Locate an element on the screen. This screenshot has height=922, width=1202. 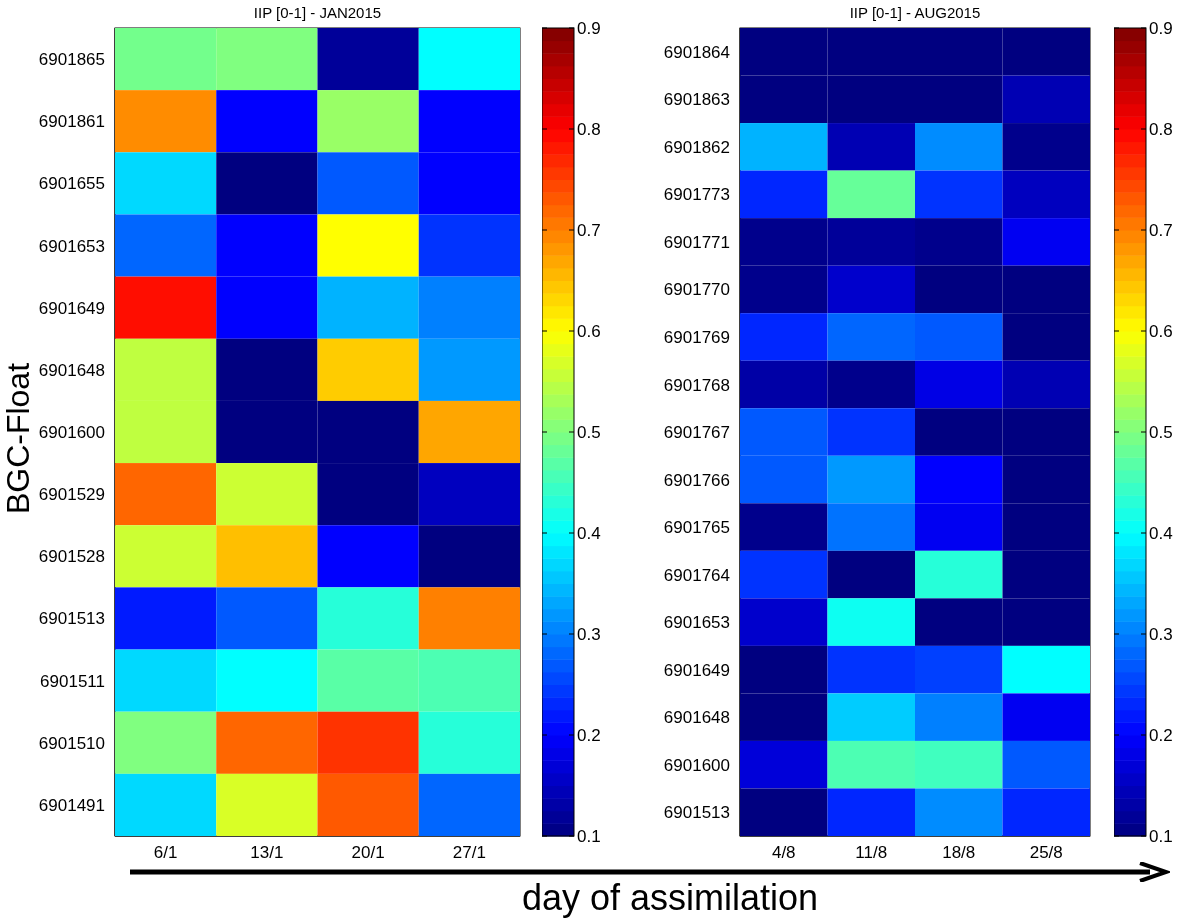
y-tick-label: 6901491 is located at coordinates (71, 805).